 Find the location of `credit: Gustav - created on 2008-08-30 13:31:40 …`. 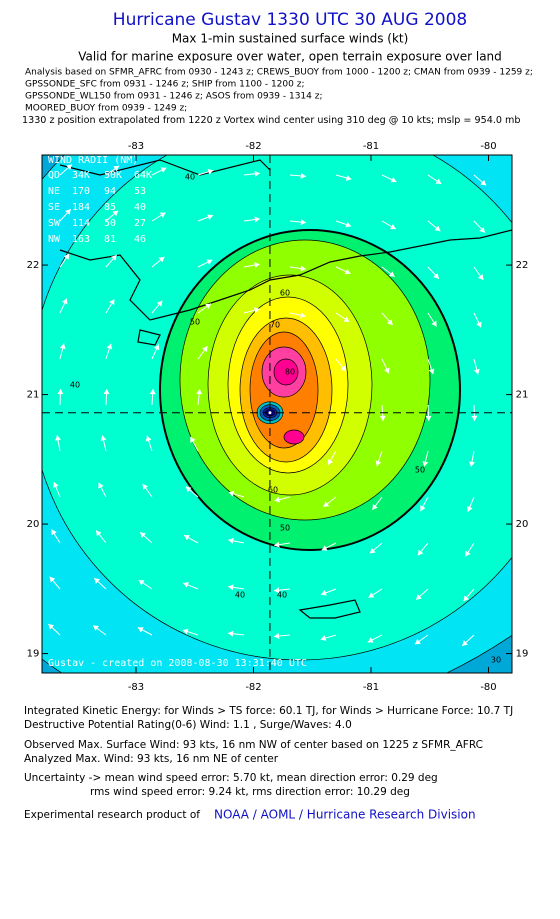

credit: Gustav - created on 2008-08-30 13:31:40 … is located at coordinates (177, 663).